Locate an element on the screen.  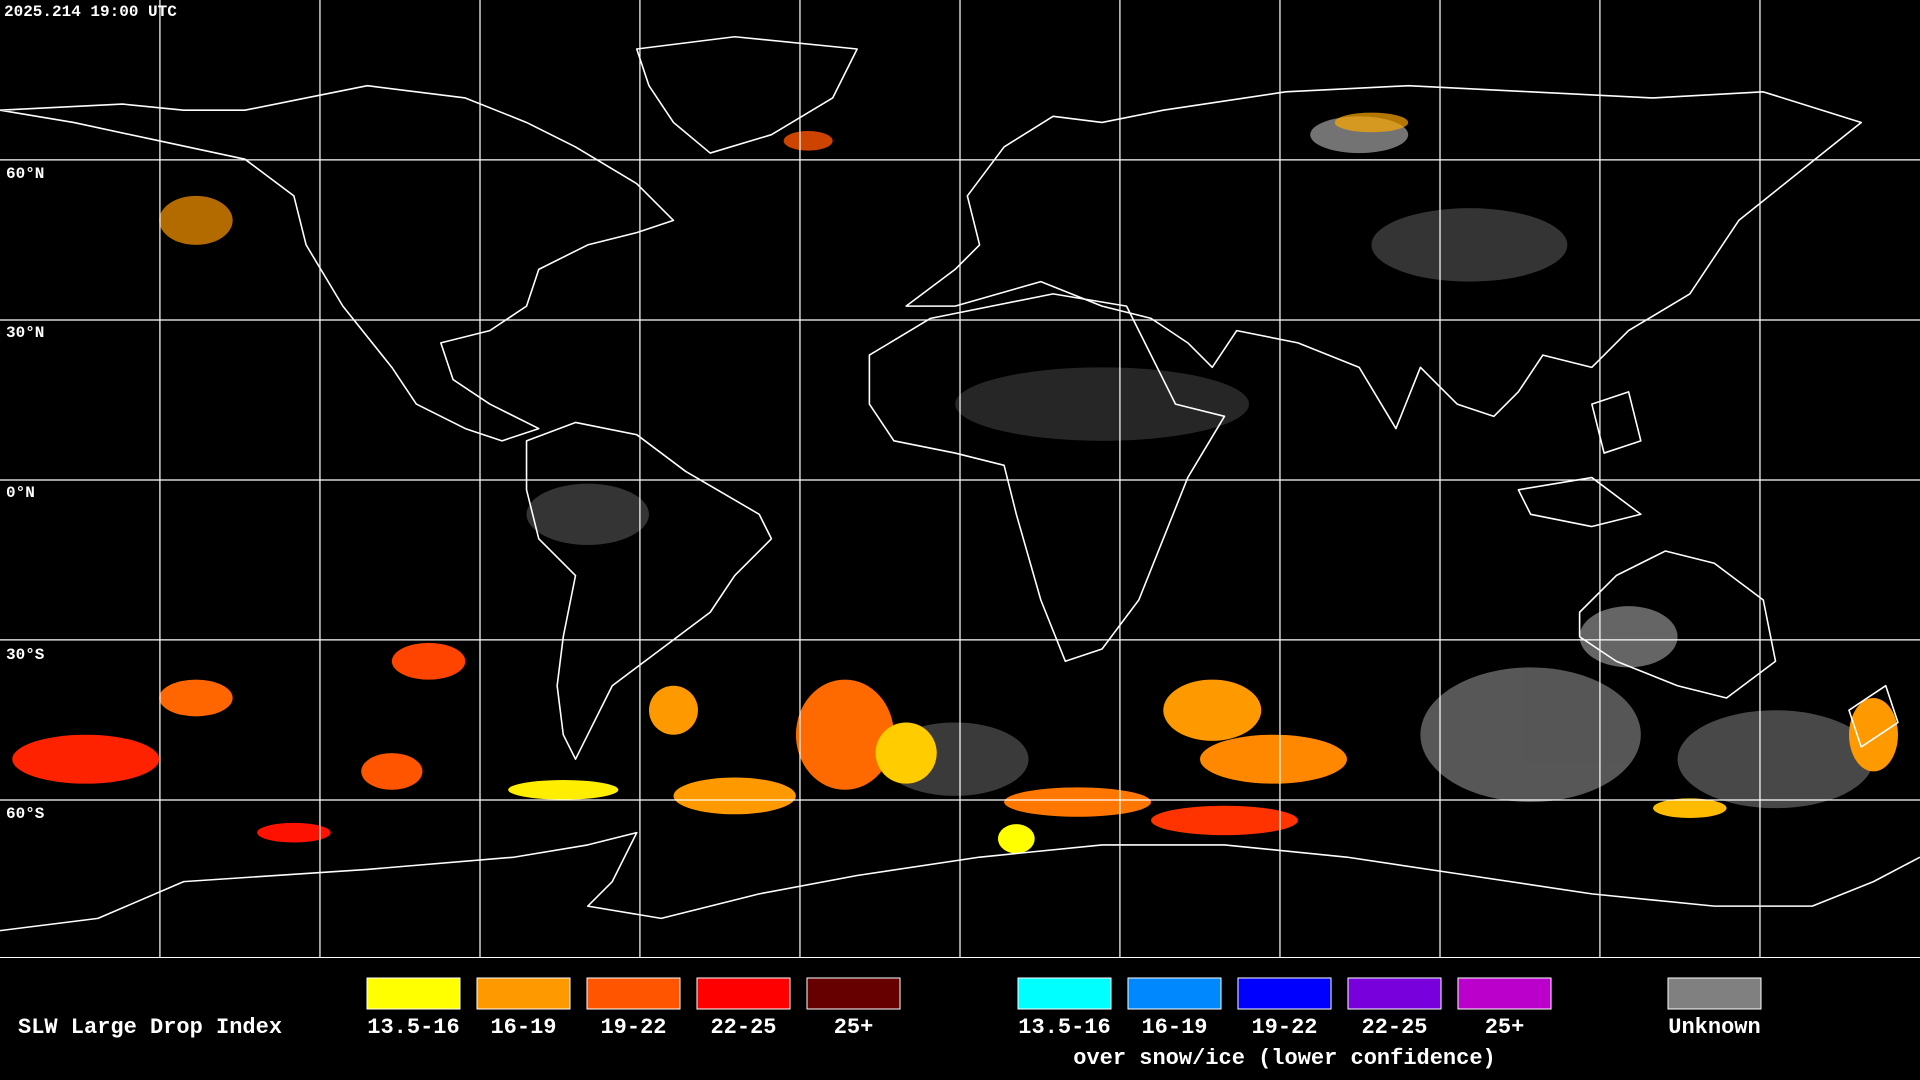
legend-label: Unknown is located at coordinates (1714, 1027).